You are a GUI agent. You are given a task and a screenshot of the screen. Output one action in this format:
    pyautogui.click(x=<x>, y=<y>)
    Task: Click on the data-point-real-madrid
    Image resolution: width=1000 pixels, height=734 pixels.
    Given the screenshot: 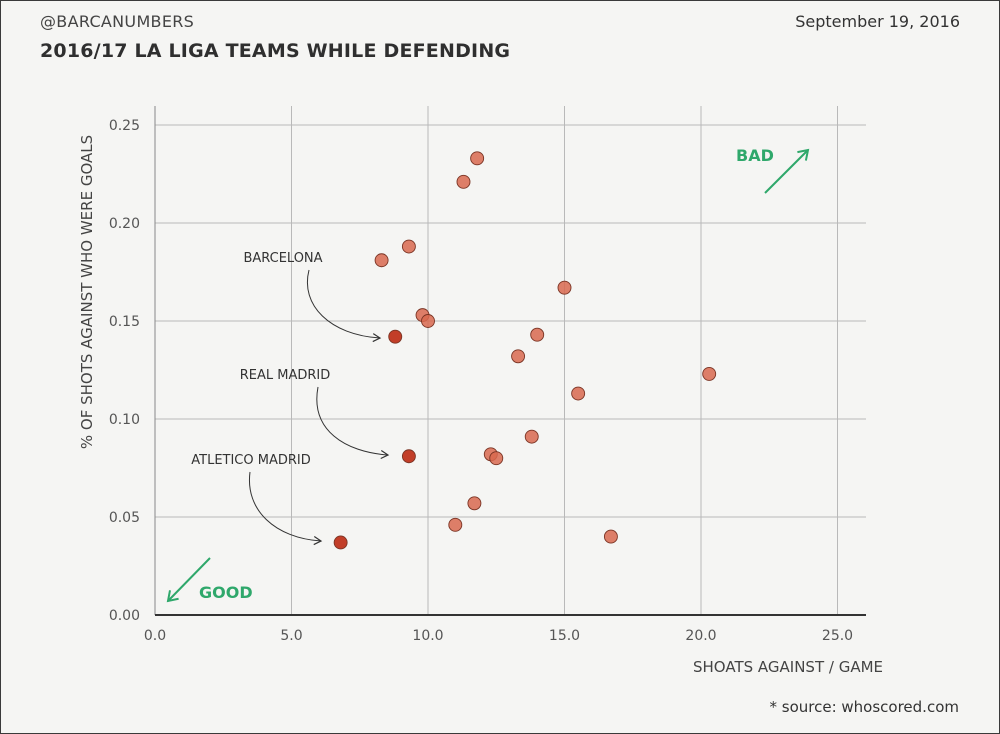 What is the action you would take?
    pyautogui.click(x=408, y=456)
    